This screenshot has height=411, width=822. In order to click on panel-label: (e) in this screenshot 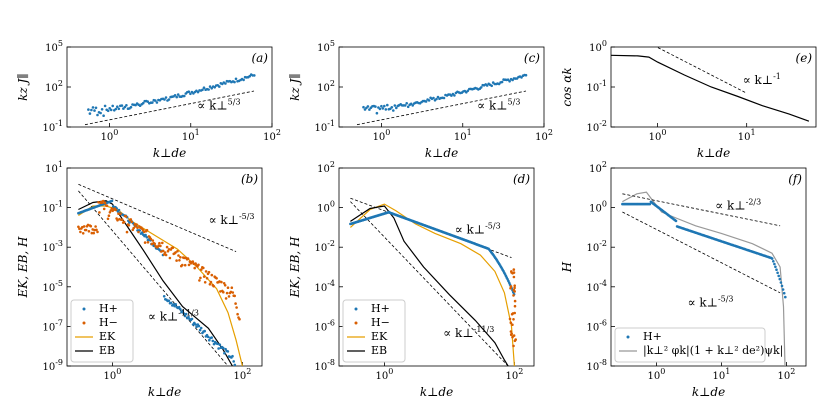, I will do `click(804, 58)`.